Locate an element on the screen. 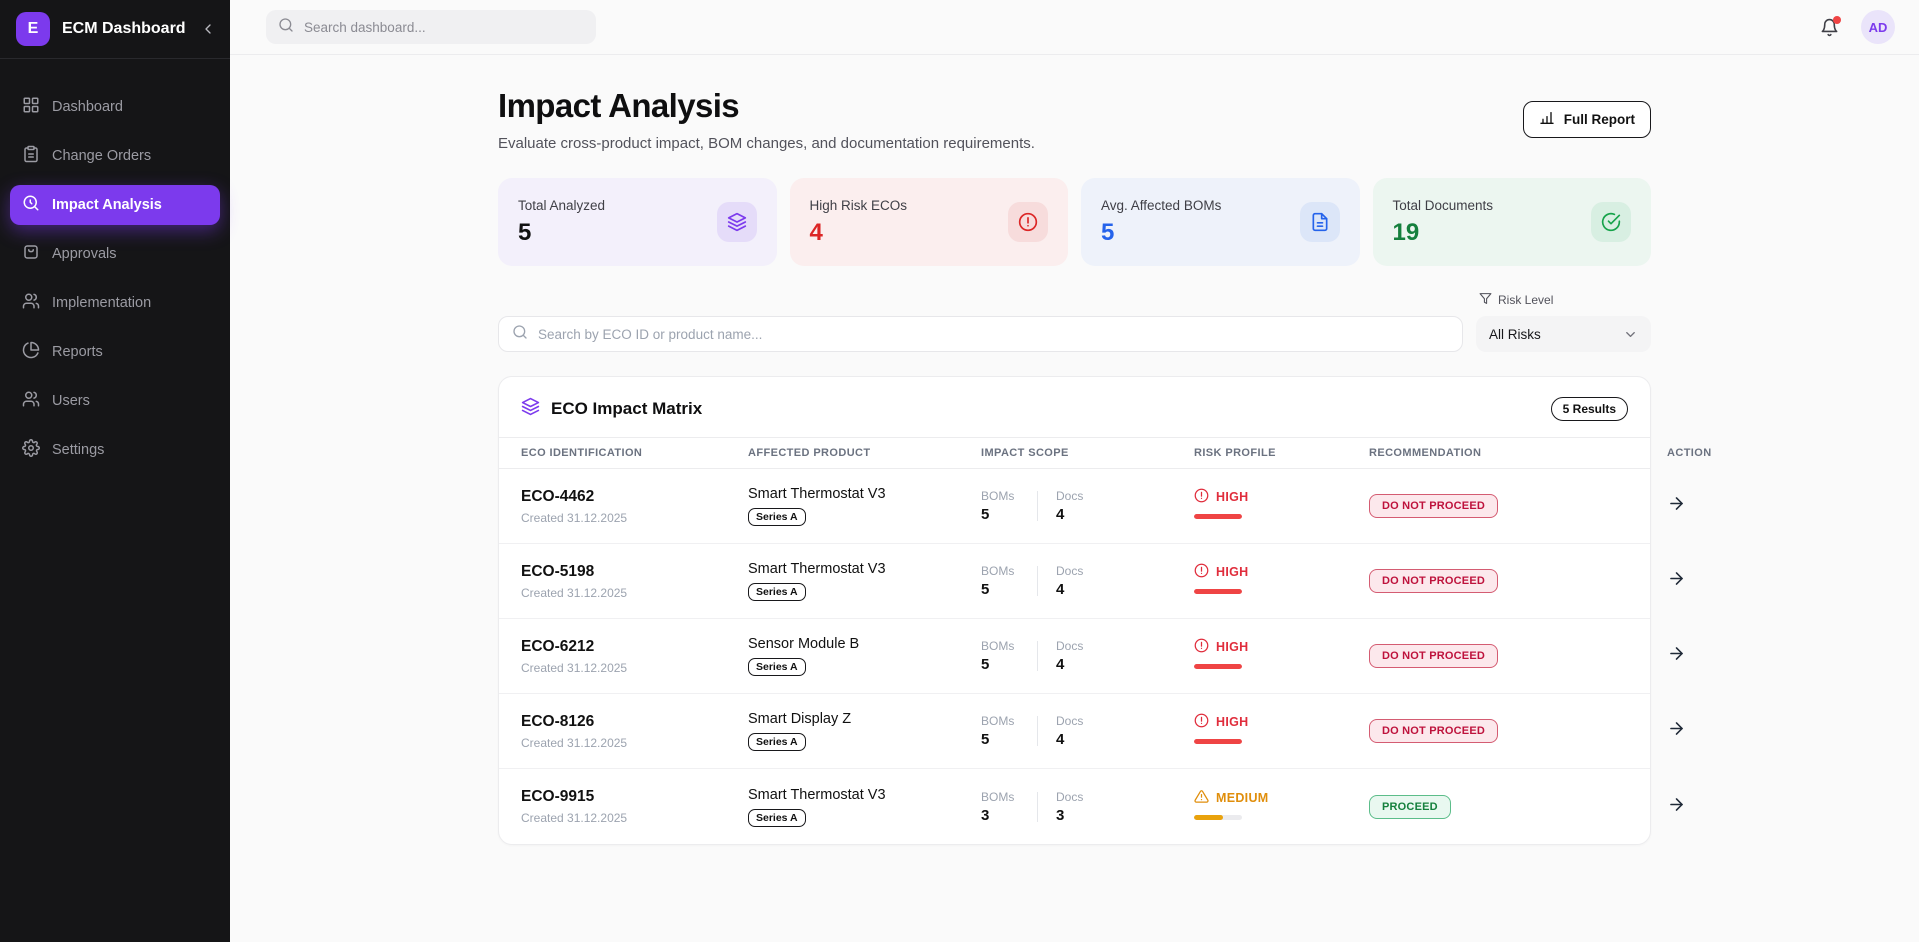 This screenshot has height=942, width=1919. eco-search-input is located at coordinates (993, 334).